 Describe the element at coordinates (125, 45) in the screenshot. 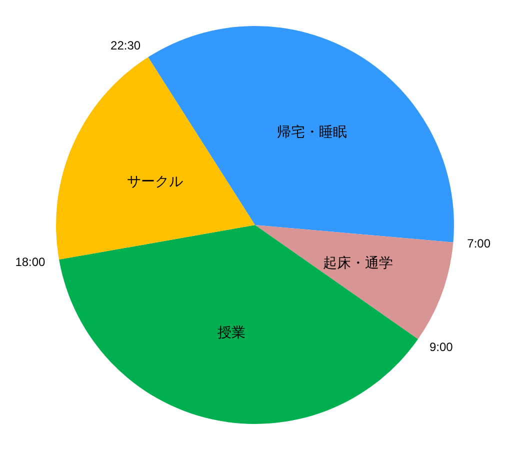

I see `text: 22:30` at that location.